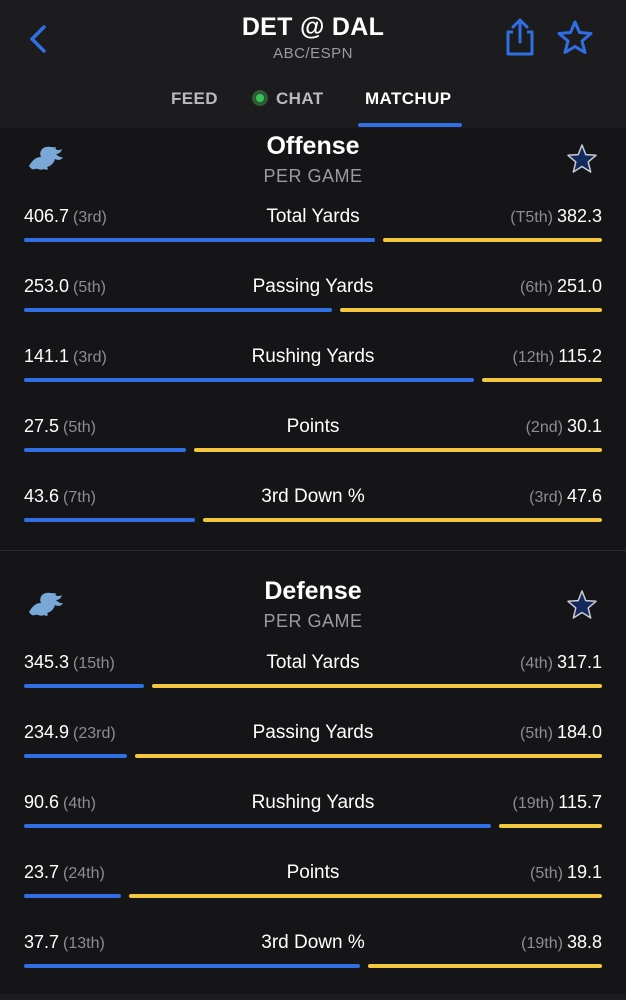 The image size is (626, 1000). What do you see at coordinates (313, 64) in the screenshot?
I see `top-header: DET @ DAL ABC/ESPN FEED CHAT MATCHUP` at bounding box center [313, 64].